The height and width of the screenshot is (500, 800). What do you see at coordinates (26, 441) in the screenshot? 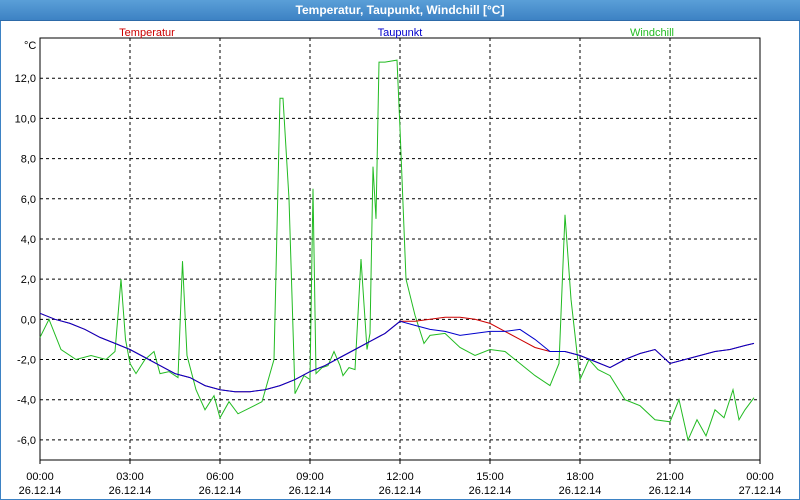
I see `y-tick-label: -6,0` at bounding box center [26, 441].